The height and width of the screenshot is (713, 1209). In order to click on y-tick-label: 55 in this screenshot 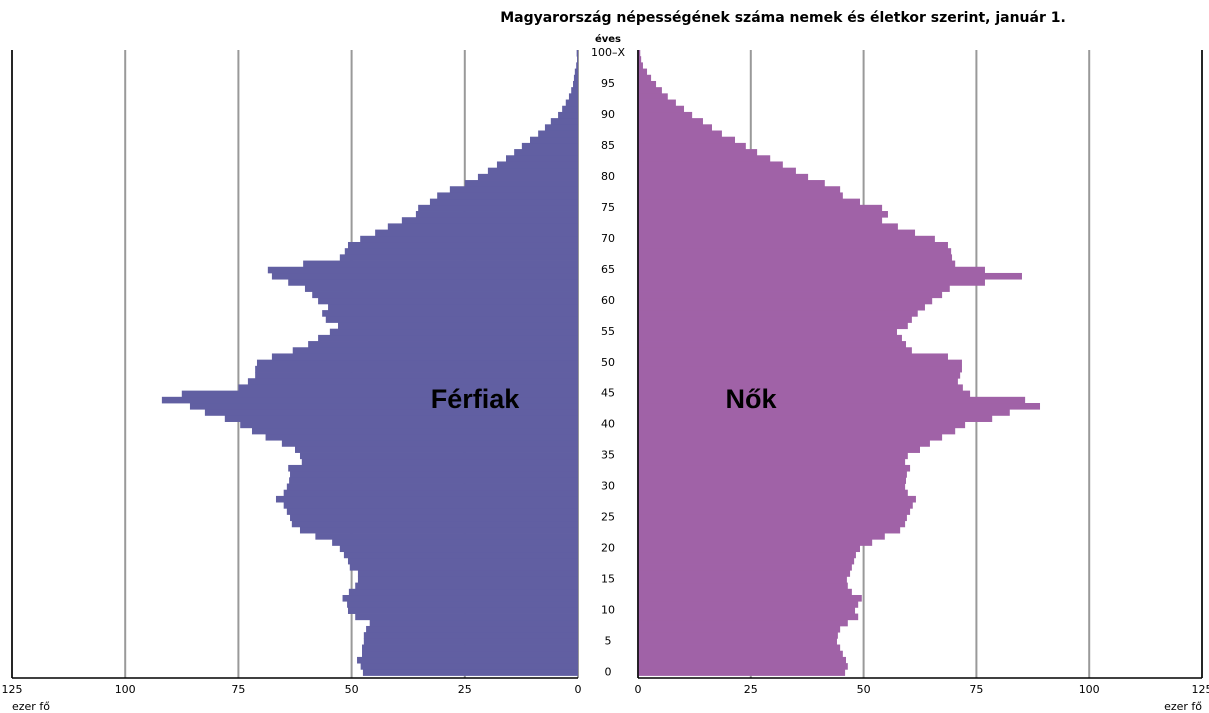, I will do `click(608, 331)`.